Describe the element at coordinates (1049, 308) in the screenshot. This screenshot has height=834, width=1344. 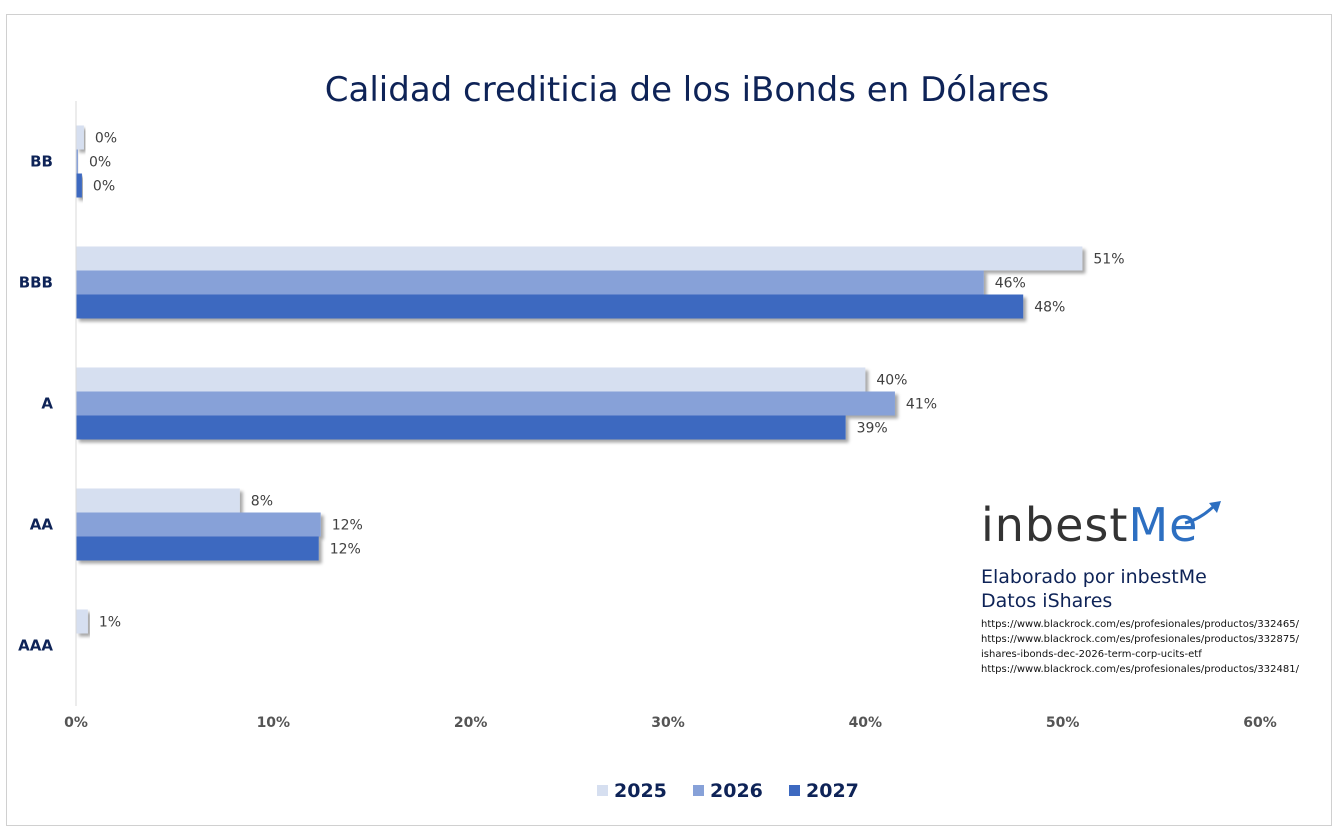
I see `data-label: 48%` at that location.